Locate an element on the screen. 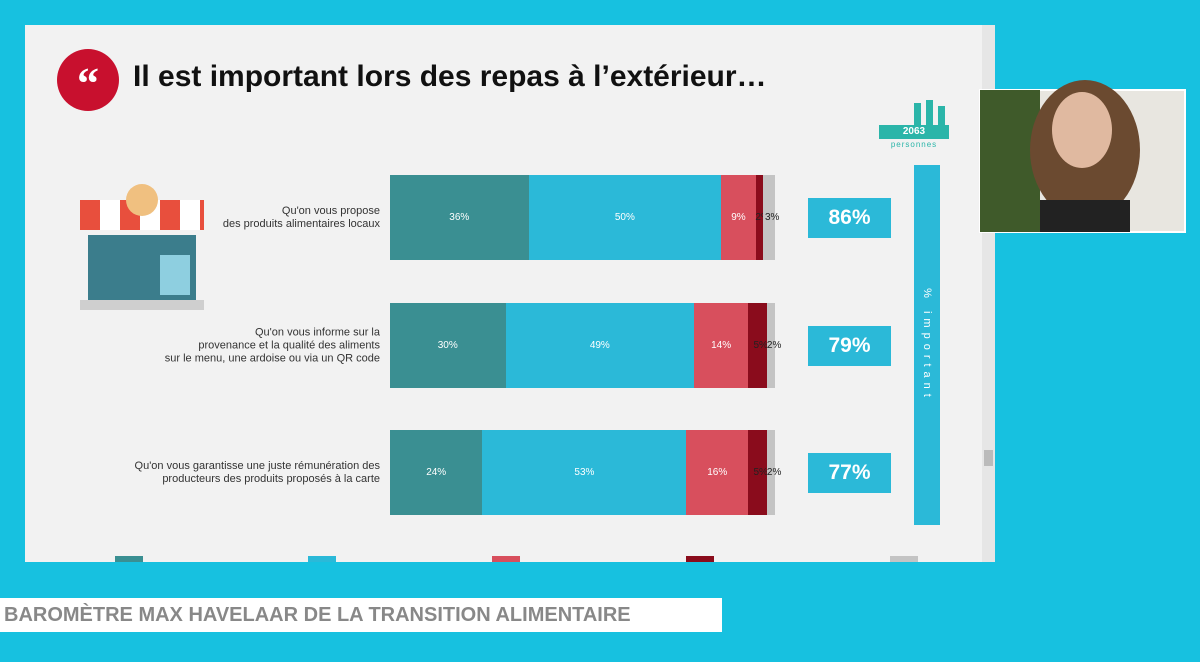  value-label: 24% is located at coordinates (436, 472).